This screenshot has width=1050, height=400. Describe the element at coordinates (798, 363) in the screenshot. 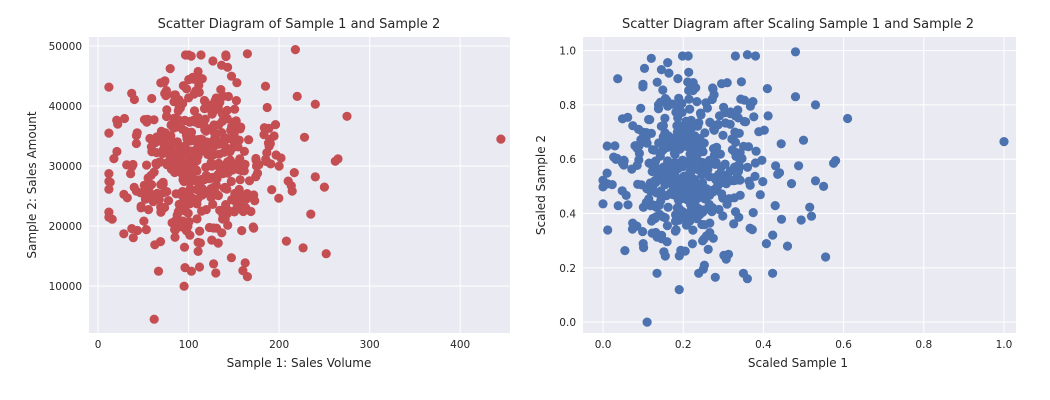

I see `x-axis-label: Scaled Sample 1` at that location.